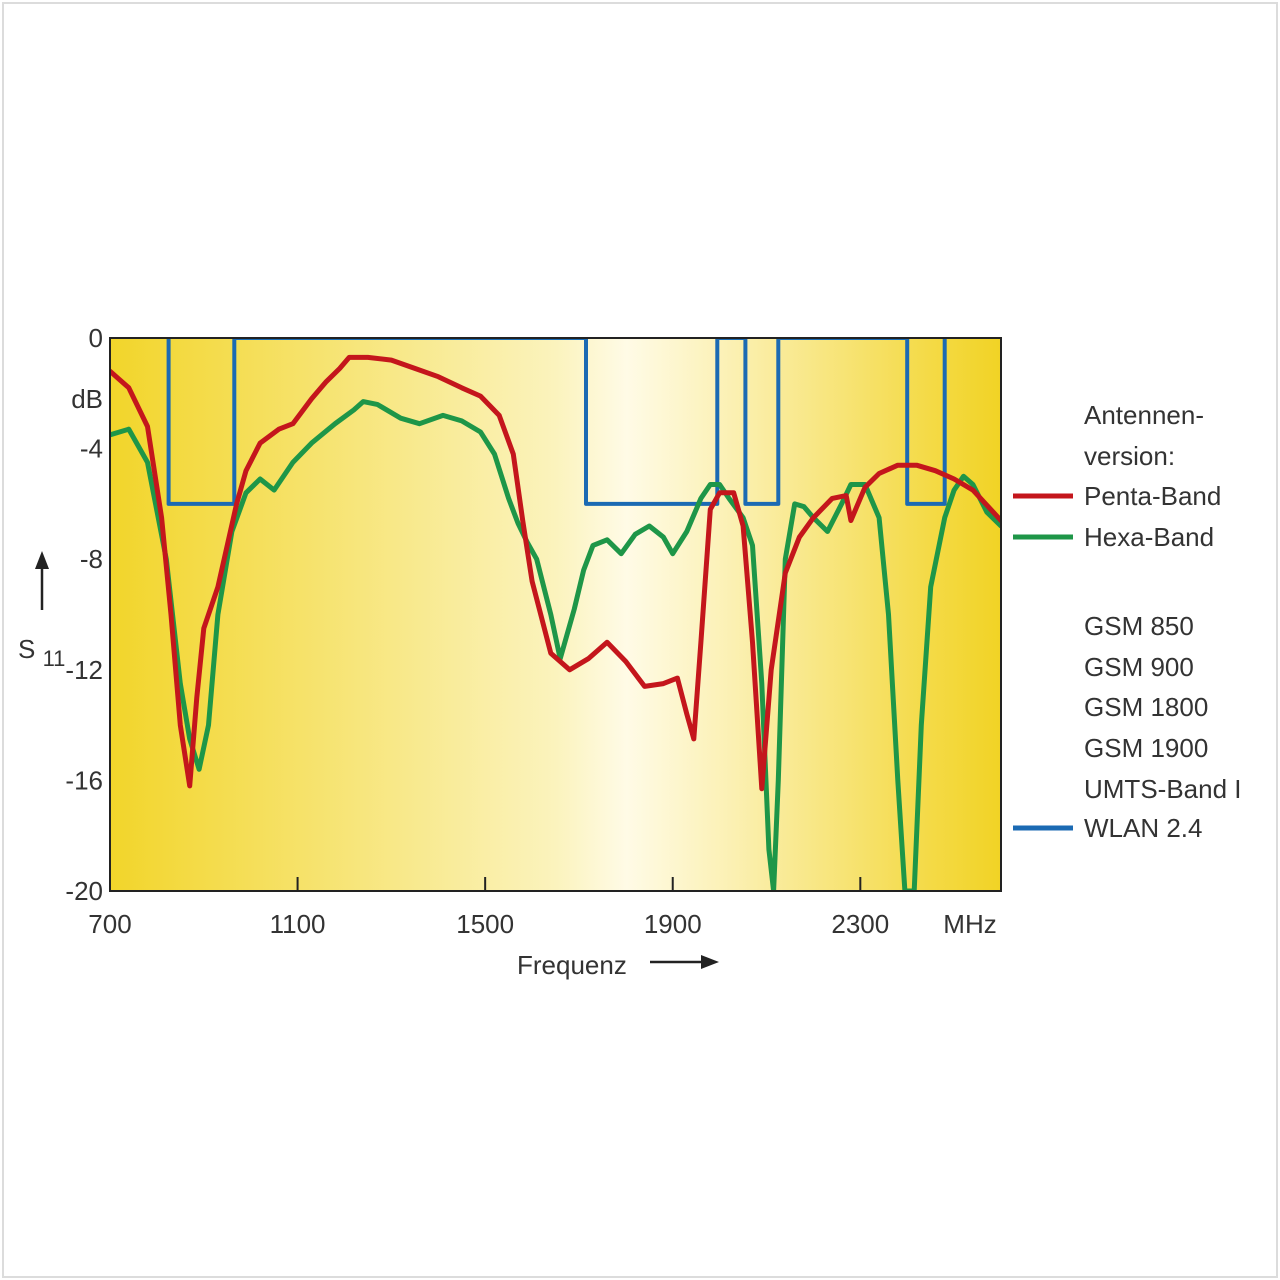 This screenshot has width=1280, height=1280. I want to click on y-tick-label: 0, so click(96, 338).